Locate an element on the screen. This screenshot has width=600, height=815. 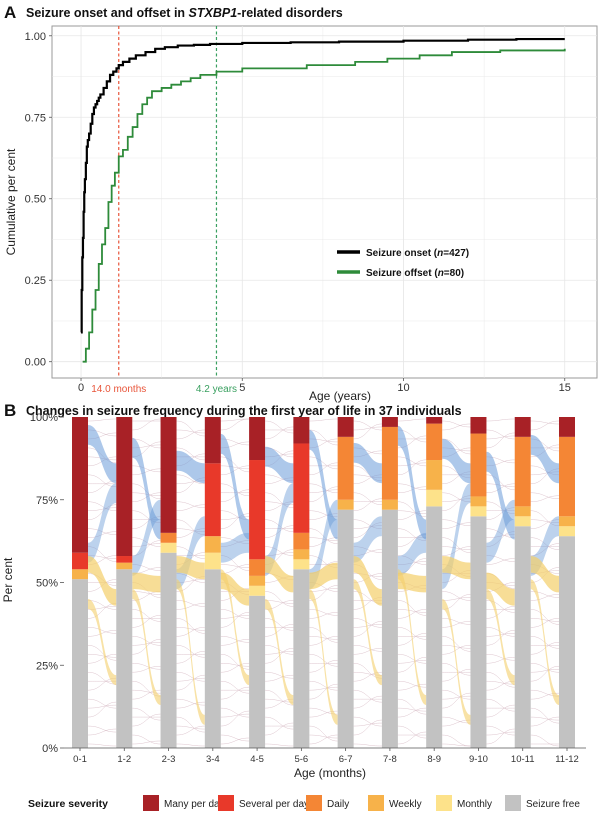
panel-a-title-gene: STXBP1 is located at coordinates (213, 13).